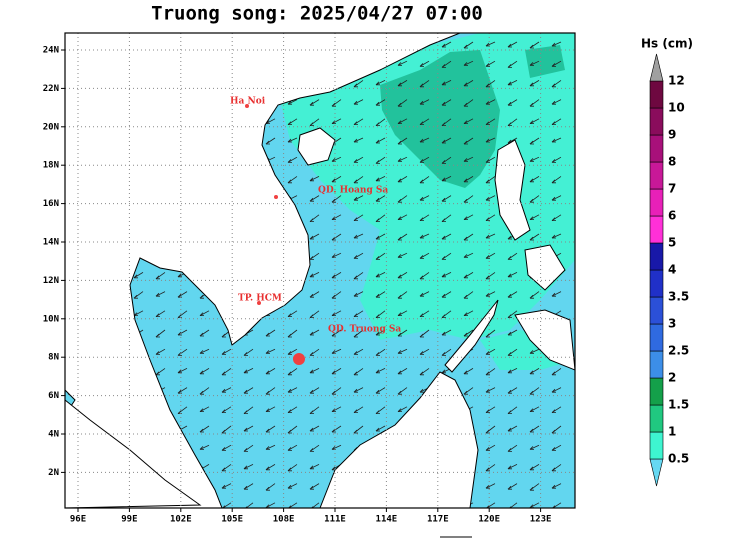 The width and height of the screenshot is (740, 540). Describe the element at coordinates (316, 146) in the screenshot. I see `hainan` at that location.